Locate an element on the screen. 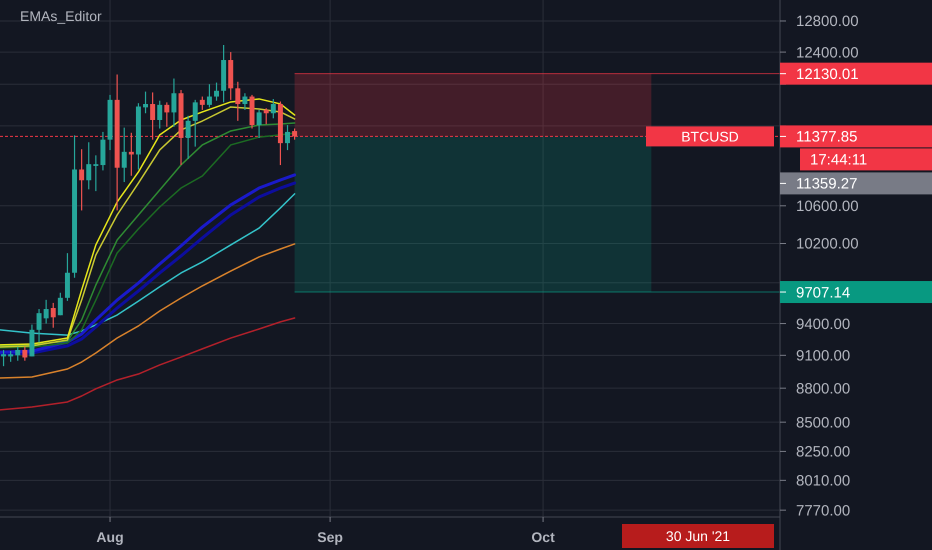  text: 30 Jun '21 is located at coordinates (698, 536).